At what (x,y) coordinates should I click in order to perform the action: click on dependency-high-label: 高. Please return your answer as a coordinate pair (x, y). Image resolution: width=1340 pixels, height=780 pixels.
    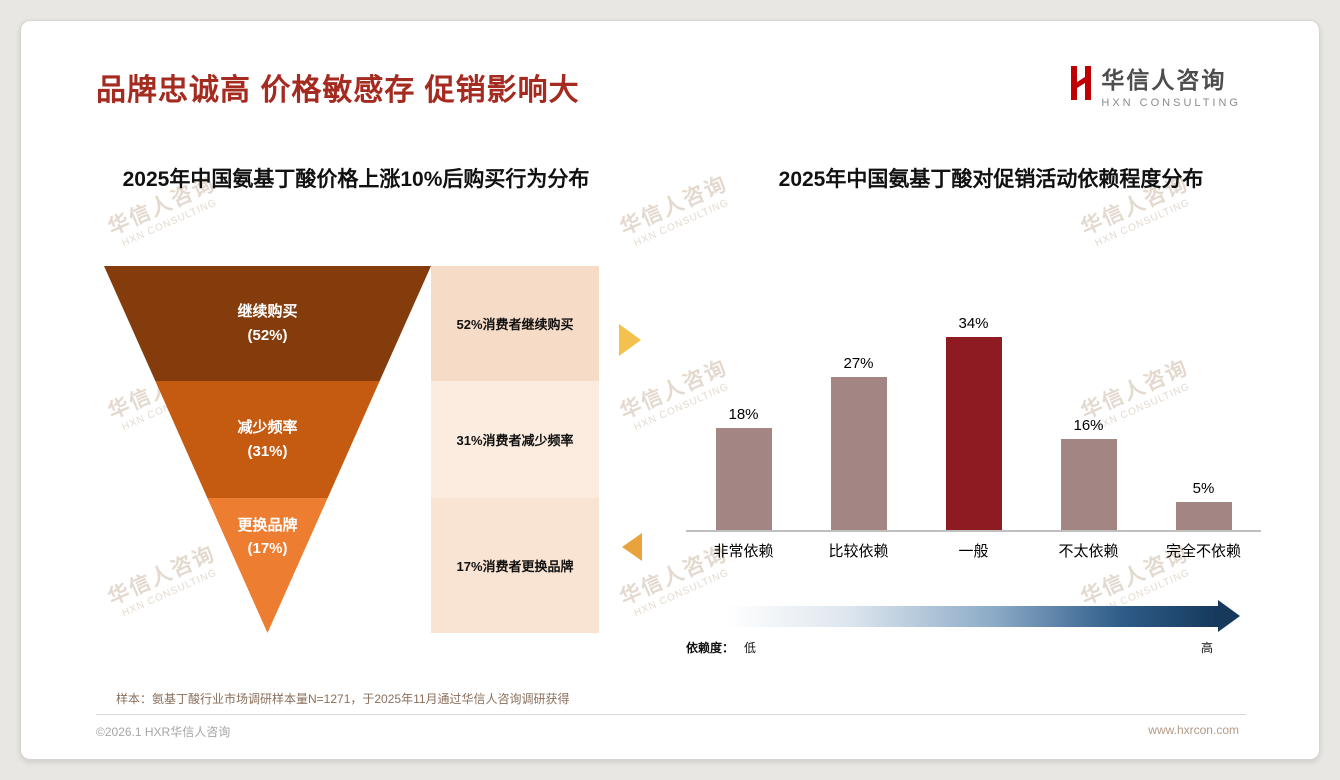
    Looking at the image, I should click on (1206, 648).